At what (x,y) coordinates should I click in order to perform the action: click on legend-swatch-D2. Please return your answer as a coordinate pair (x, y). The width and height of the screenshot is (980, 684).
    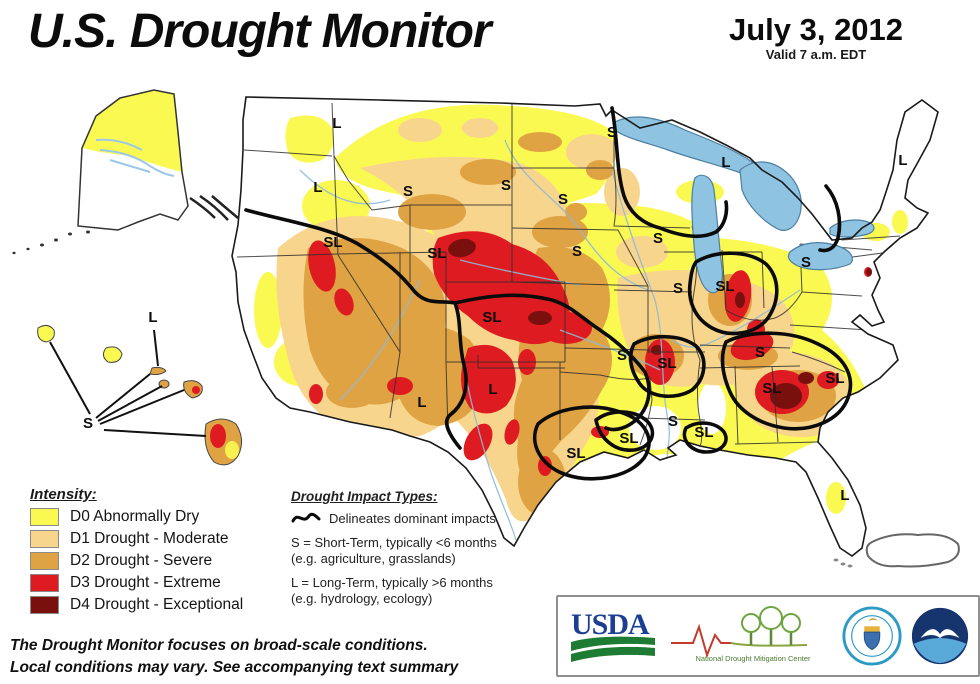
    Looking at the image, I should click on (44, 560).